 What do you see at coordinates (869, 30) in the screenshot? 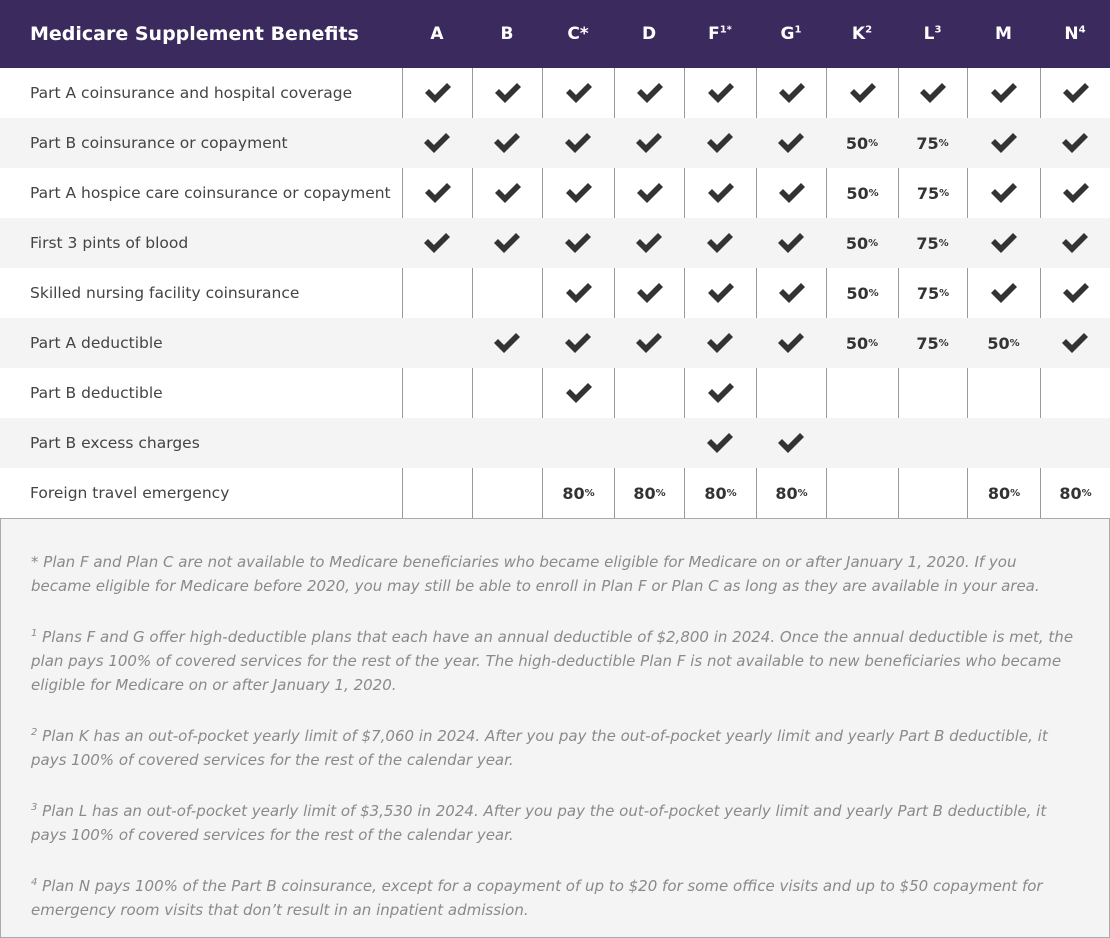
I see `column-sup: 2` at bounding box center [869, 30].